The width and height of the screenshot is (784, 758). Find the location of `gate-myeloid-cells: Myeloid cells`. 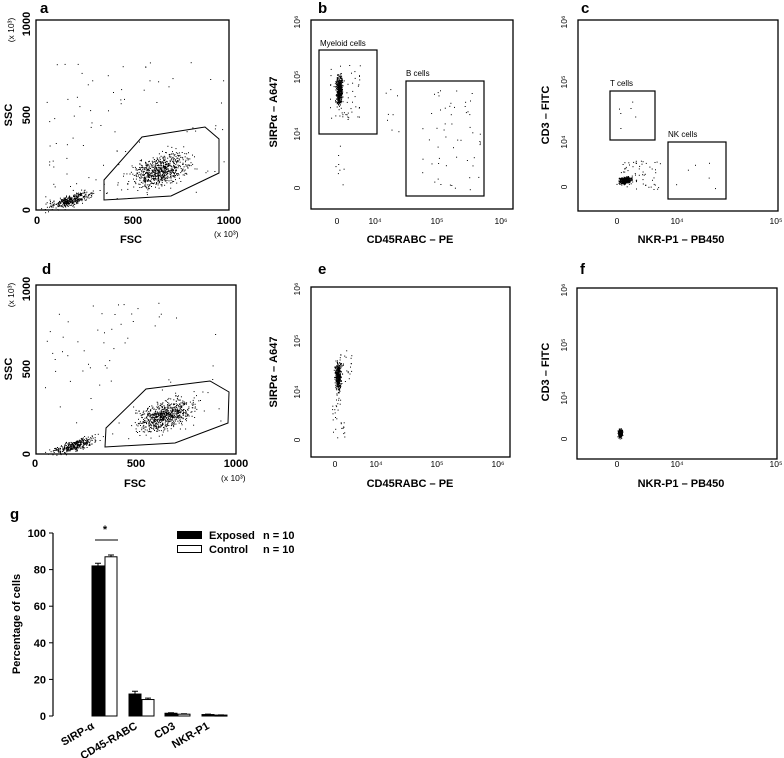

gate-myeloid-cells: Myeloid cells is located at coordinates (343, 43).